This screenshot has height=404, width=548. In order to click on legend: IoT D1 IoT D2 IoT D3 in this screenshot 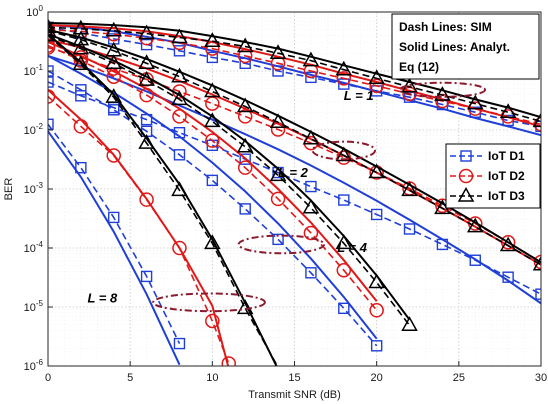, I will do `click(493, 176)`.